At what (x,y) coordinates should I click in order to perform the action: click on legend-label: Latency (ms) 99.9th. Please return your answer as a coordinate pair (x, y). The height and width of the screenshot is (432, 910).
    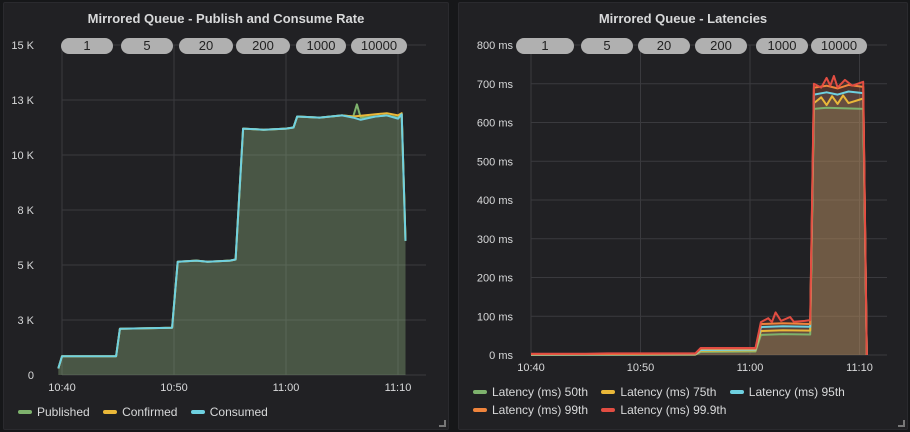
    Looking at the image, I should click on (673, 410).